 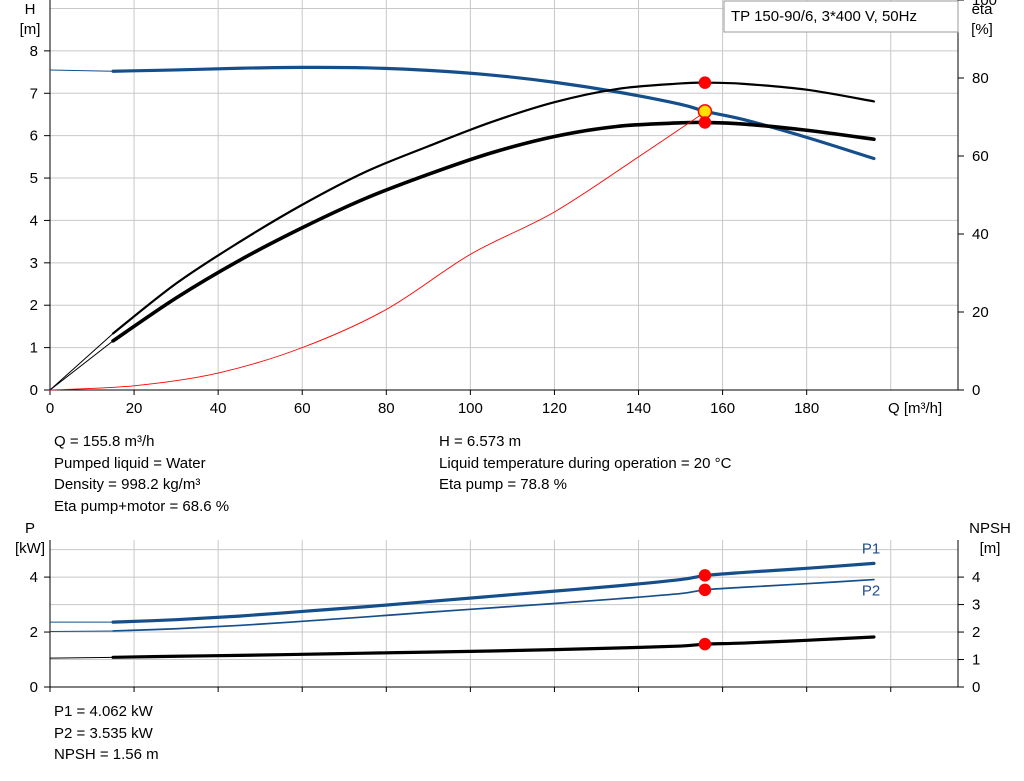 What do you see at coordinates (984, 4) in the screenshot?
I see `hq-right-tick-label: 100` at bounding box center [984, 4].